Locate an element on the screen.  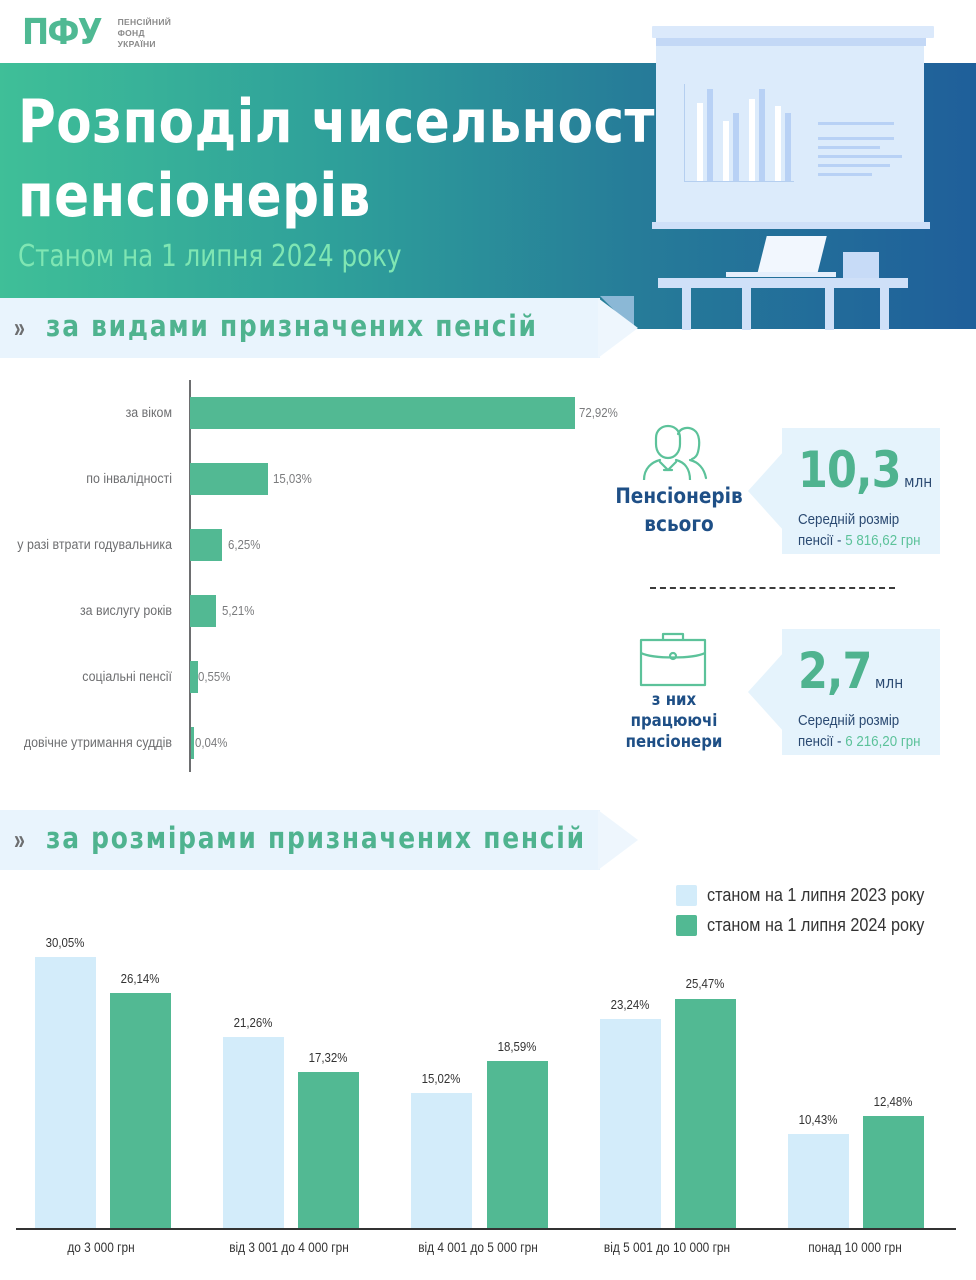
briefcase-icon is located at coordinates (673, 659).